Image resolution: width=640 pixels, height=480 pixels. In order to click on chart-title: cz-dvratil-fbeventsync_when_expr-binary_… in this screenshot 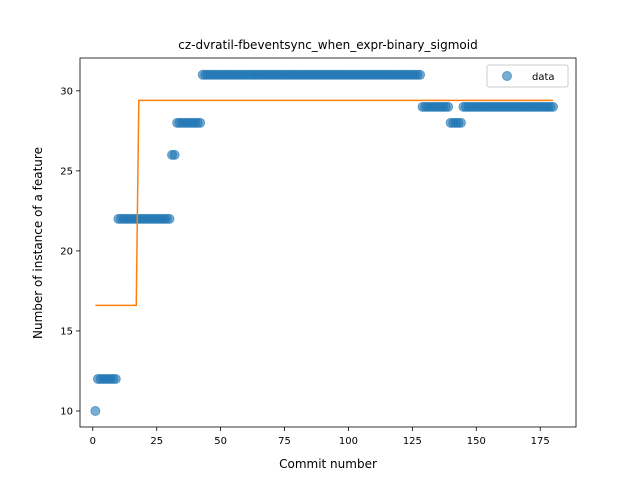, I will do `click(327, 45)`.